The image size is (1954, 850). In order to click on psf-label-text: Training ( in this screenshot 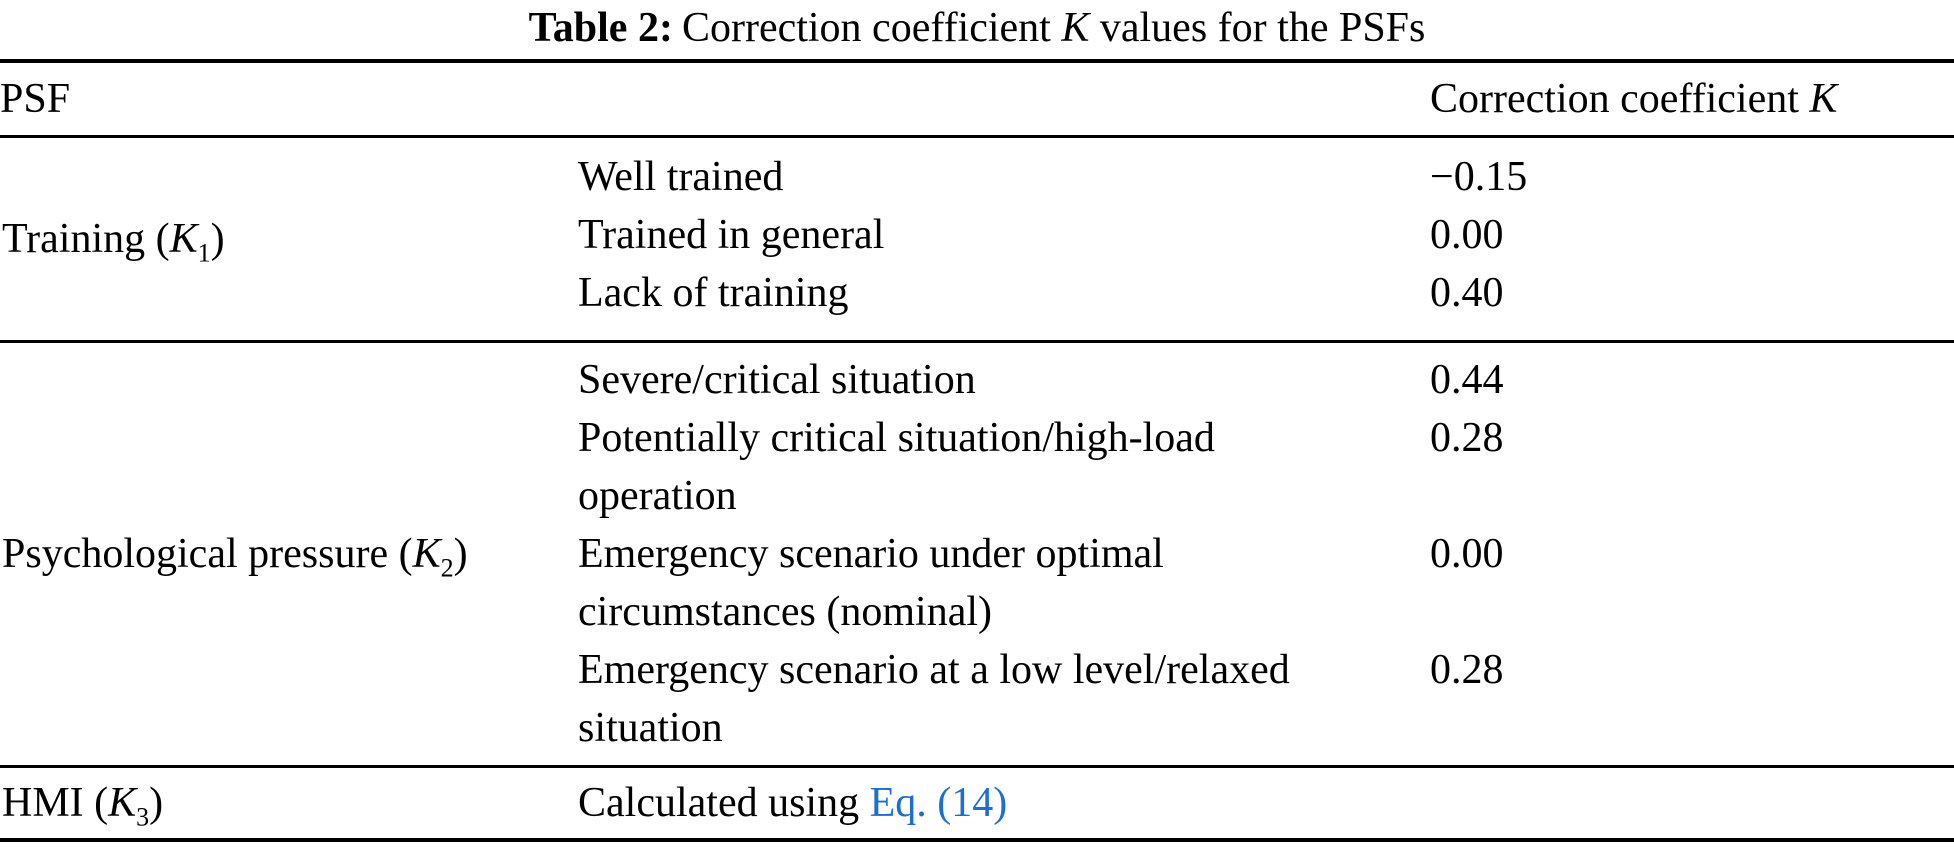, I will do `click(86, 238)`.